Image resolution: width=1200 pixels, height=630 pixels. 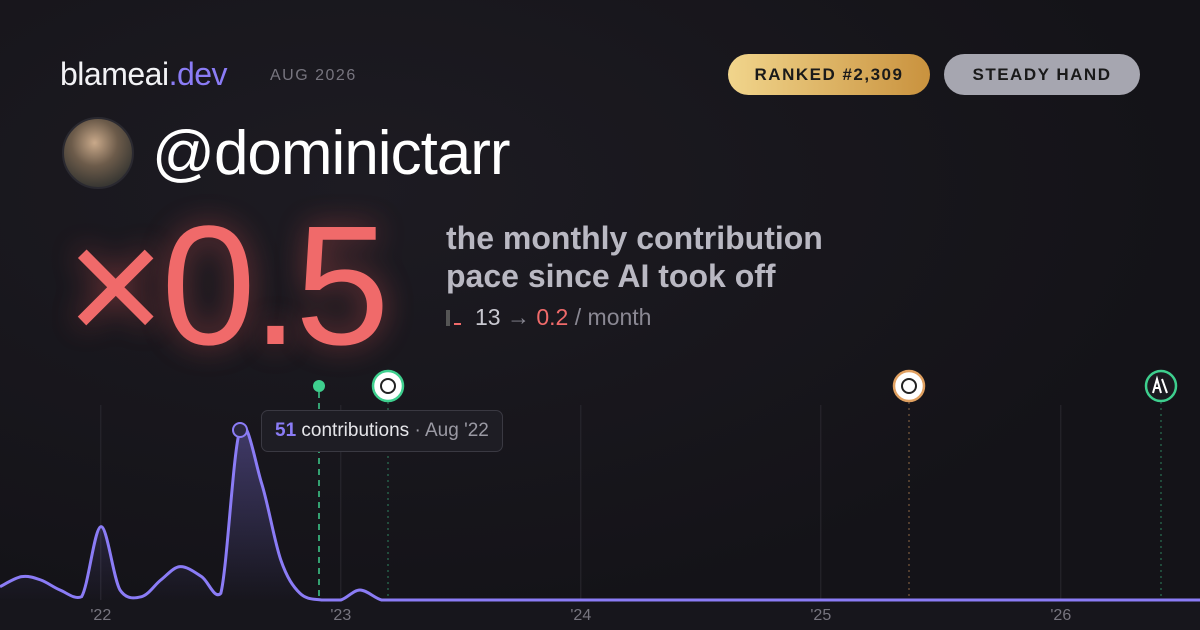 I want to click on description: the monthly contribution, so click(x=634, y=238).